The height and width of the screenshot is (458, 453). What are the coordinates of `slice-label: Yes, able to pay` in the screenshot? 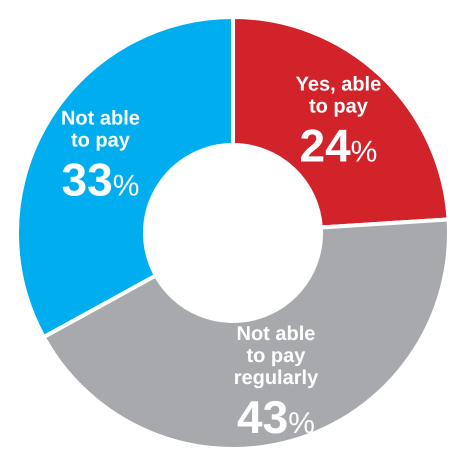 It's located at (339, 96).